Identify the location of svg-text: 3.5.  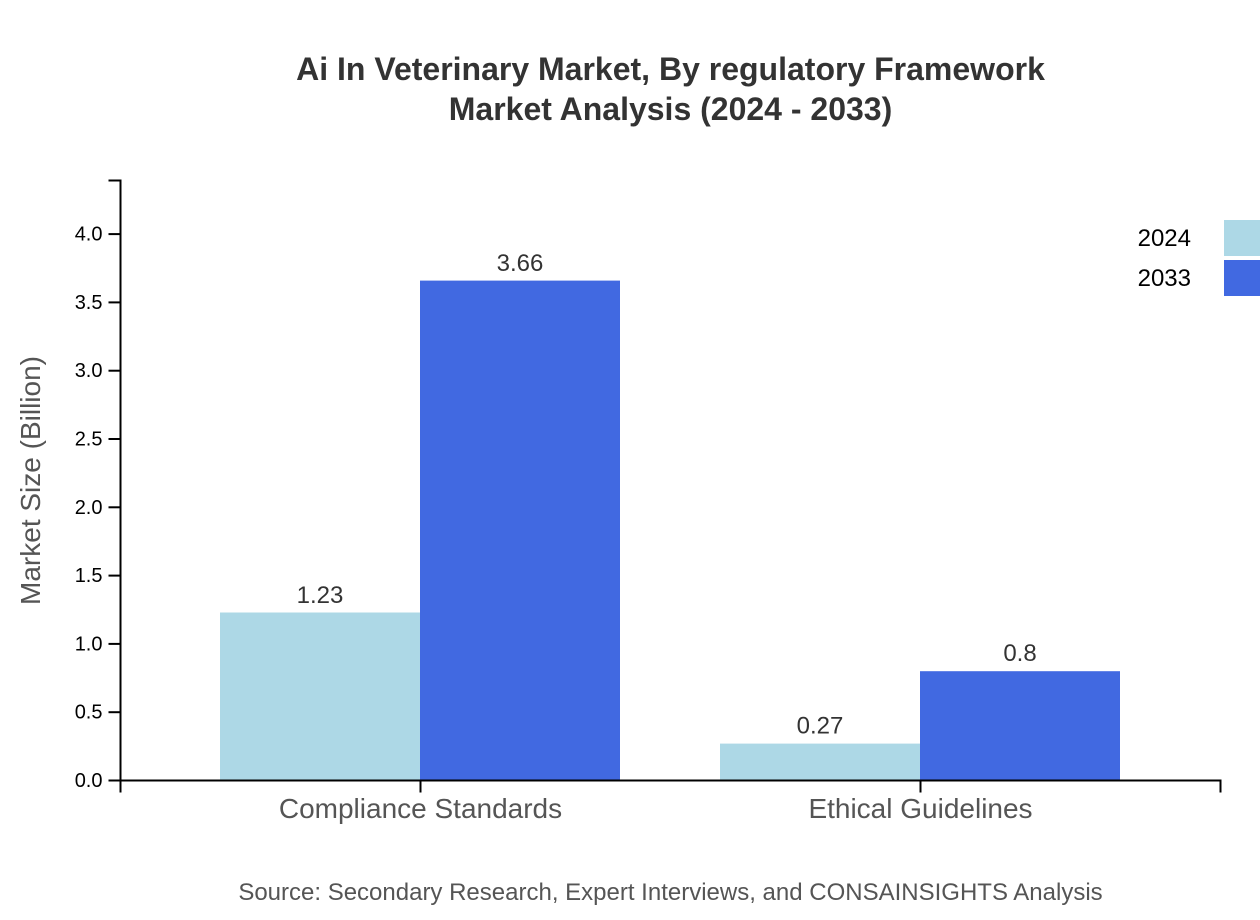
(89, 303).